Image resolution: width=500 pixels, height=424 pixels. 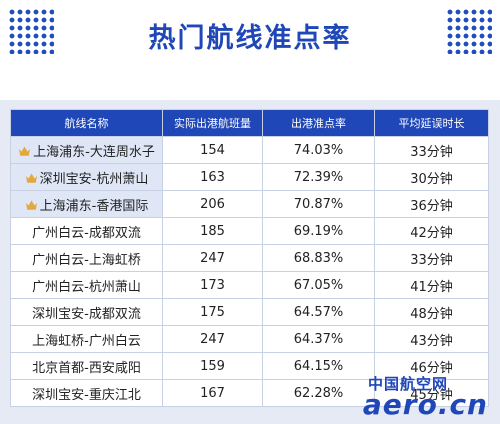 What do you see at coordinates (431, 204) in the screenshot?
I see `average-delay-cell: 36分钟` at bounding box center [431, 204].